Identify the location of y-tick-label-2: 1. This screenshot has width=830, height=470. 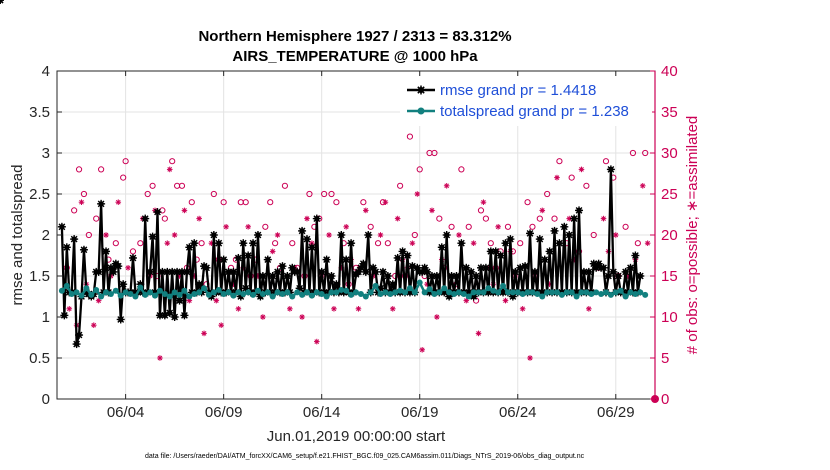
(46, 317).